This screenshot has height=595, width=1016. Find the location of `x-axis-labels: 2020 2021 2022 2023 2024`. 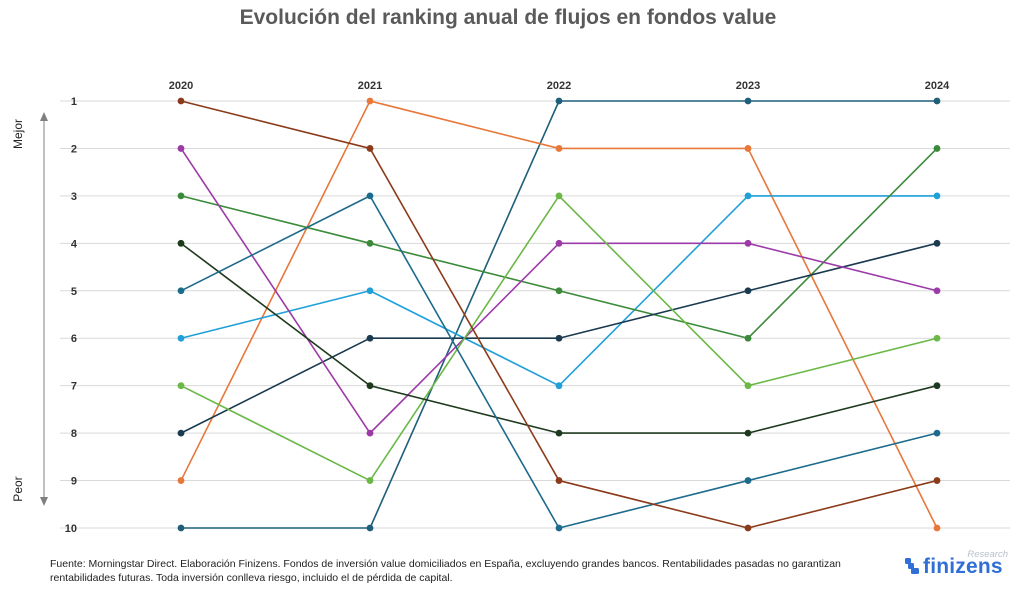

x-axis-labels: 2020 2021 2022 2023 2024 is located at coordinates (559, 86).